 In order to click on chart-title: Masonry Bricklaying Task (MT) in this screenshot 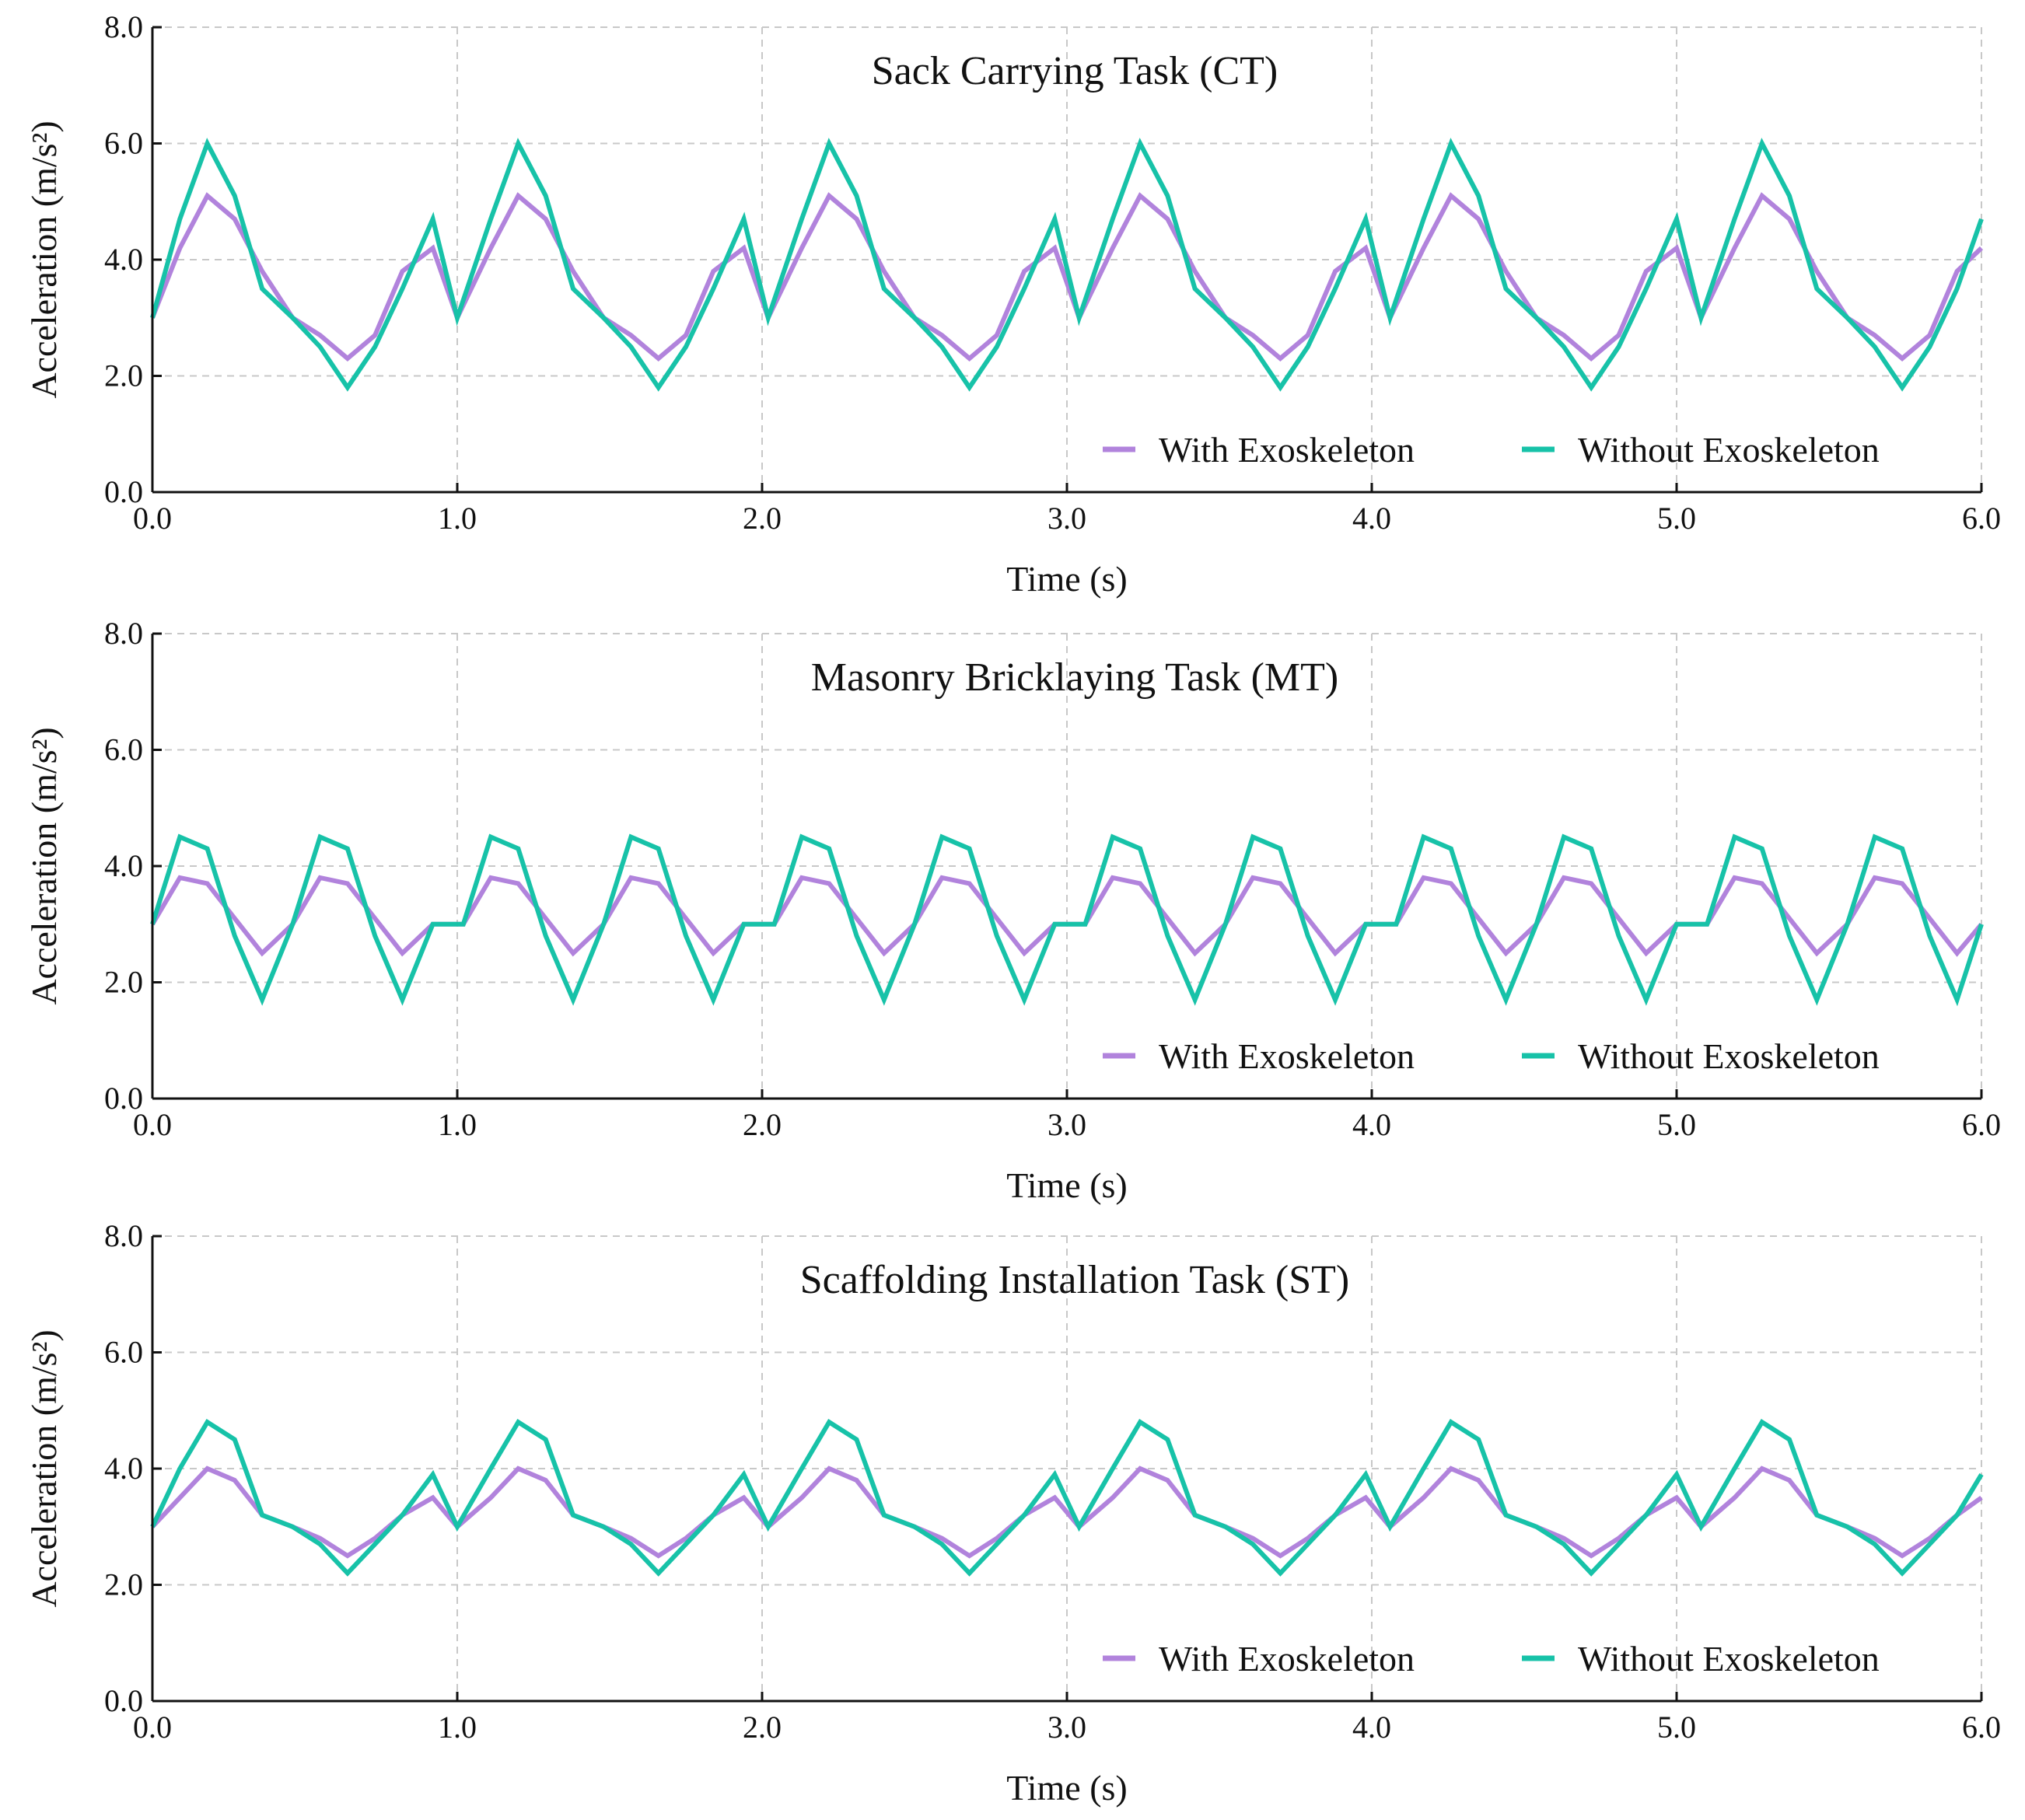, I will do `click(1075, 677)`.